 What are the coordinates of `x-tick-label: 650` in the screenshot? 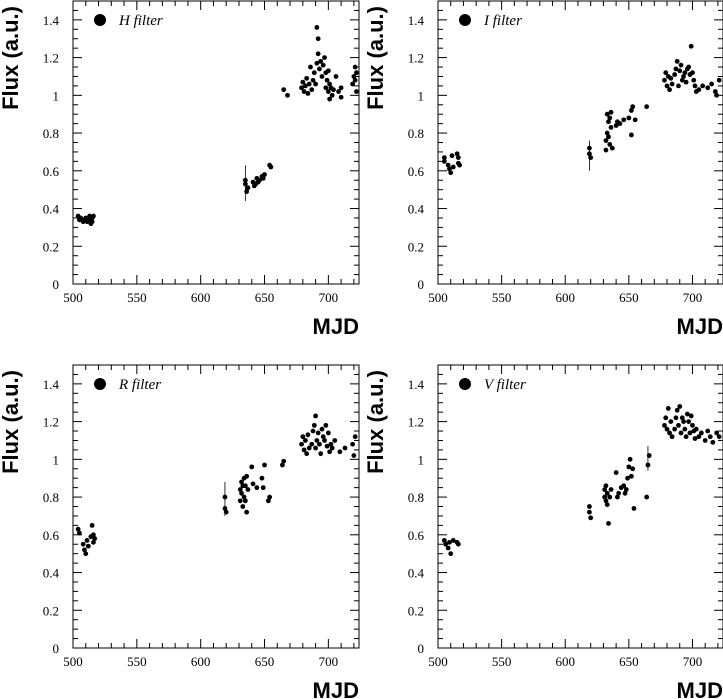 It's located at (629, 661).